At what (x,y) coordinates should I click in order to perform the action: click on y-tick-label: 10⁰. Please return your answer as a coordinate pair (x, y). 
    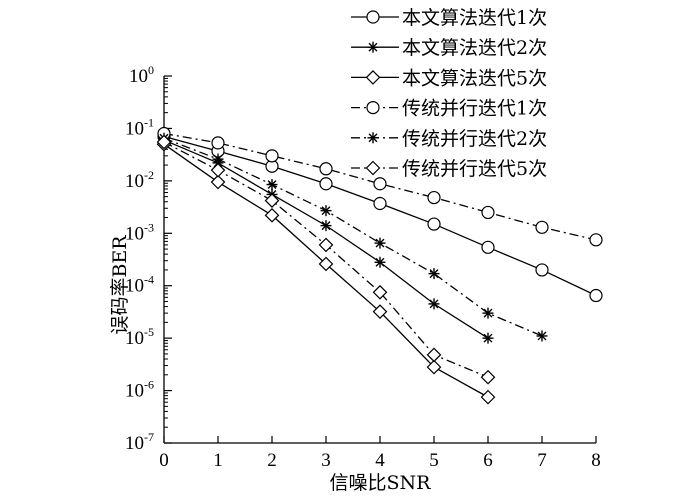
    Looking at the image, I should click on (141, 75).